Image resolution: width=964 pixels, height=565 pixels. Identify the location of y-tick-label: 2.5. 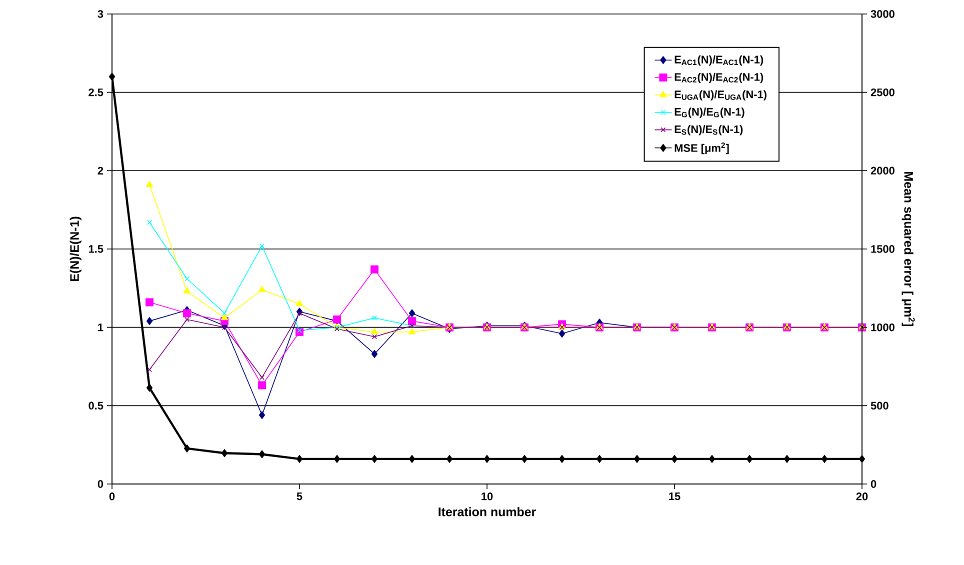
(96, 92).